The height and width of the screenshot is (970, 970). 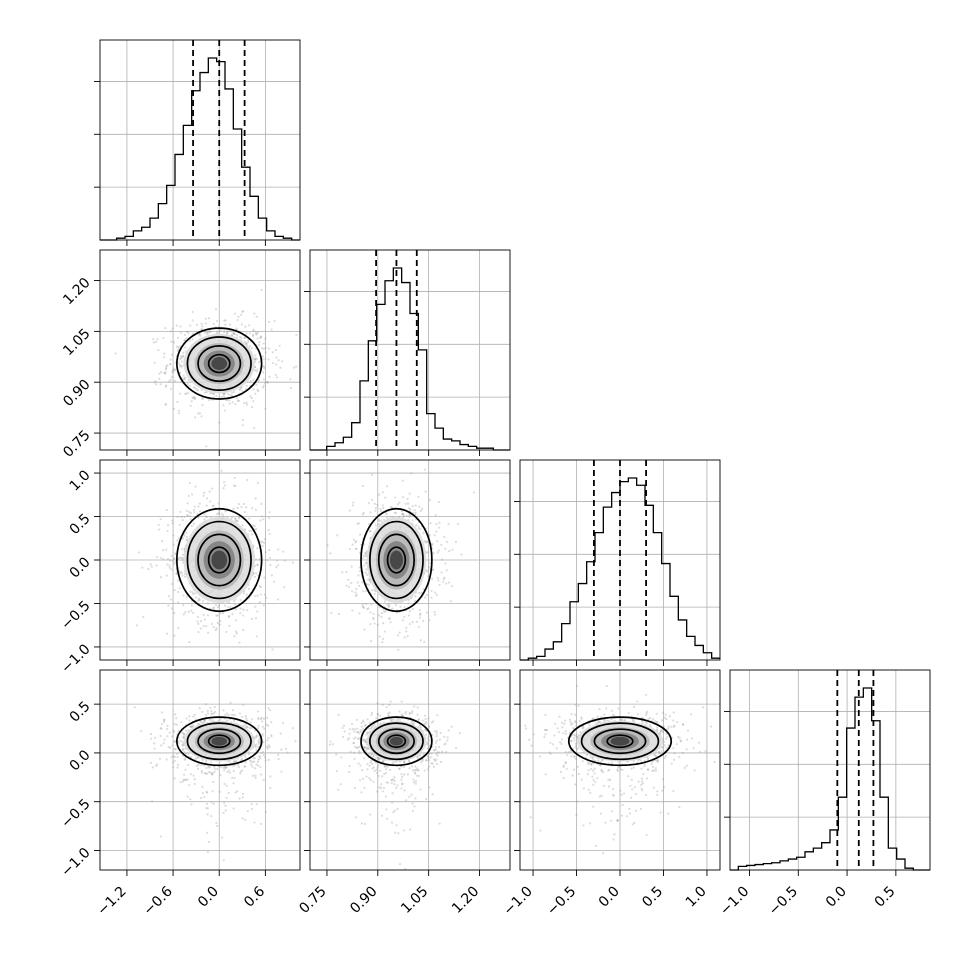 What do you see at coordinates (465, 900) in the screenshot?
I see `x-tick-label: 1.20` at bounding box center [465, 900].